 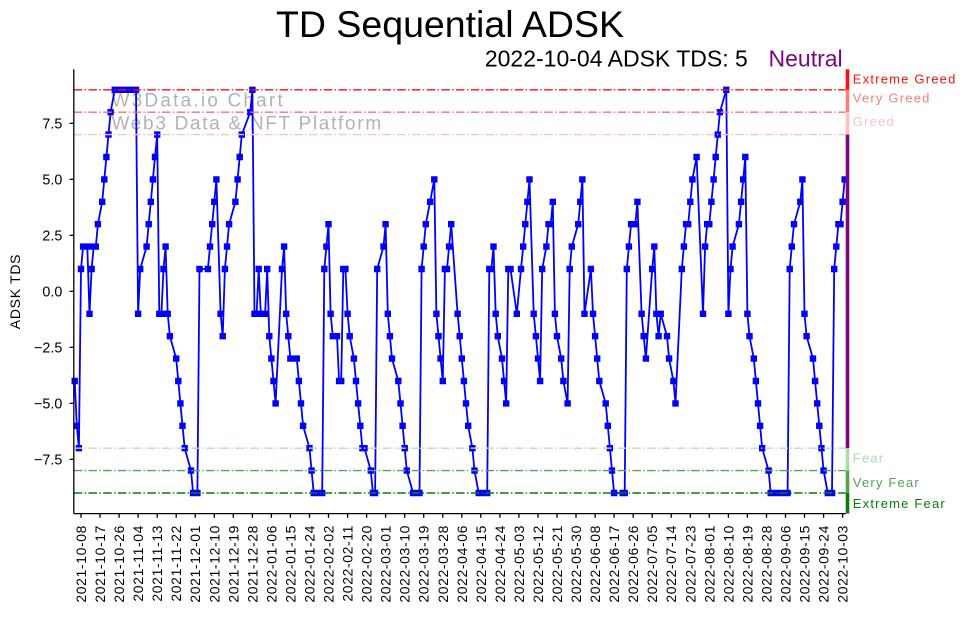 I want to click on svg-text: 2022-04-24, so click(x=500, y=564).